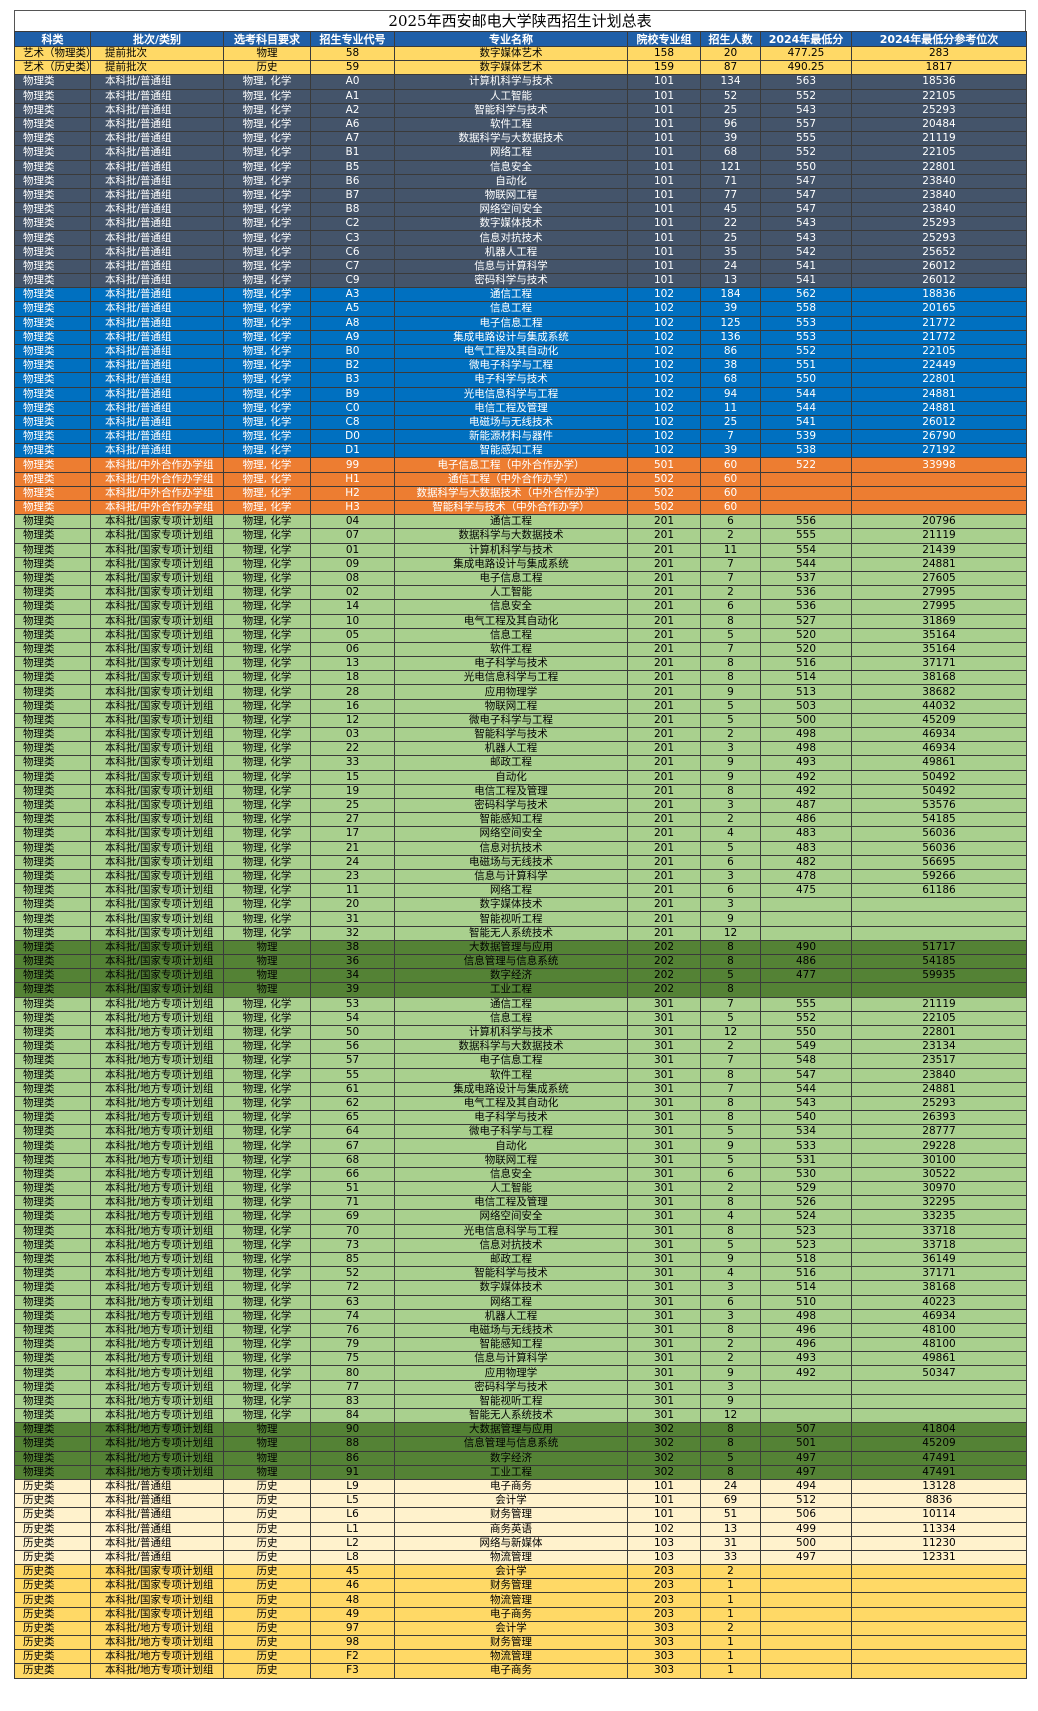 The height and width of the screenshot is (1711, 1038). What do you see at coordinates (352, 891) in the screenshot?
I see `major-code-cell: 11` at bounding box center [352, 891].